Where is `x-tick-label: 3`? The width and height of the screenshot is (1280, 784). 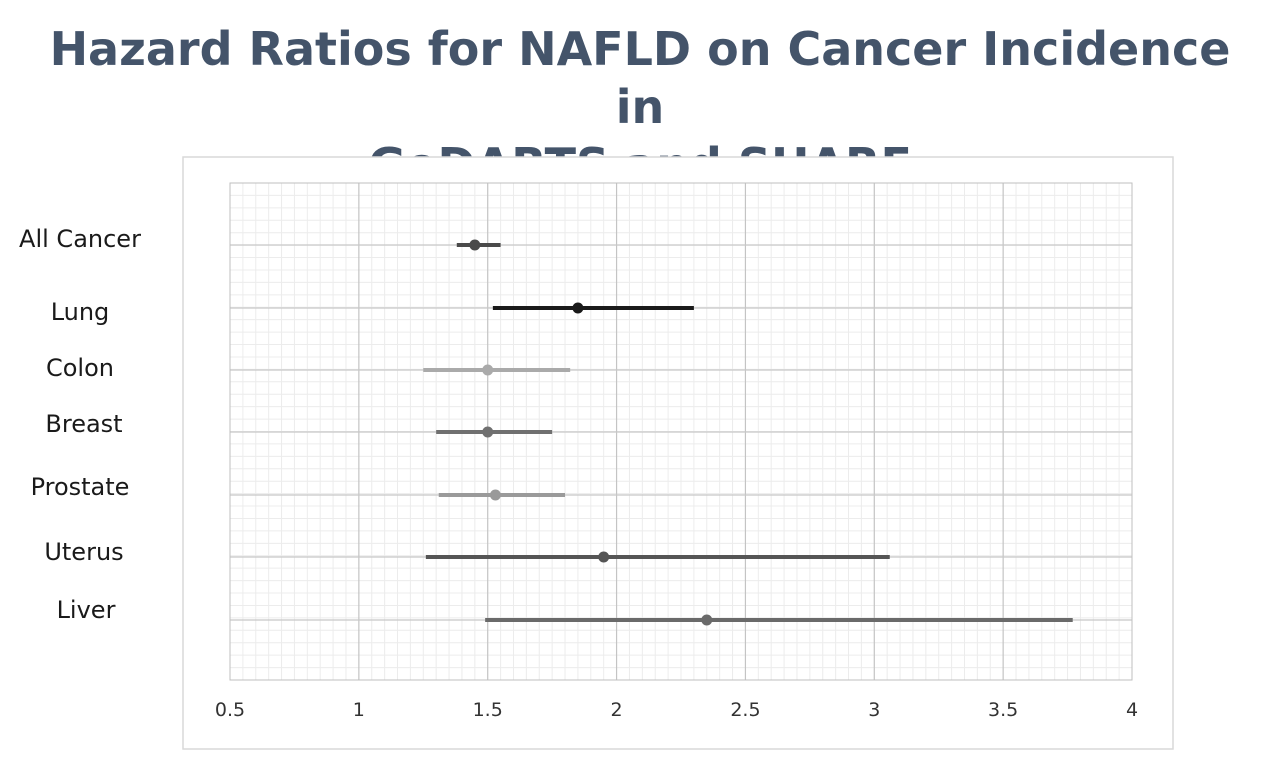
x-tick-label: 3 is located at coordinates (874, 710).